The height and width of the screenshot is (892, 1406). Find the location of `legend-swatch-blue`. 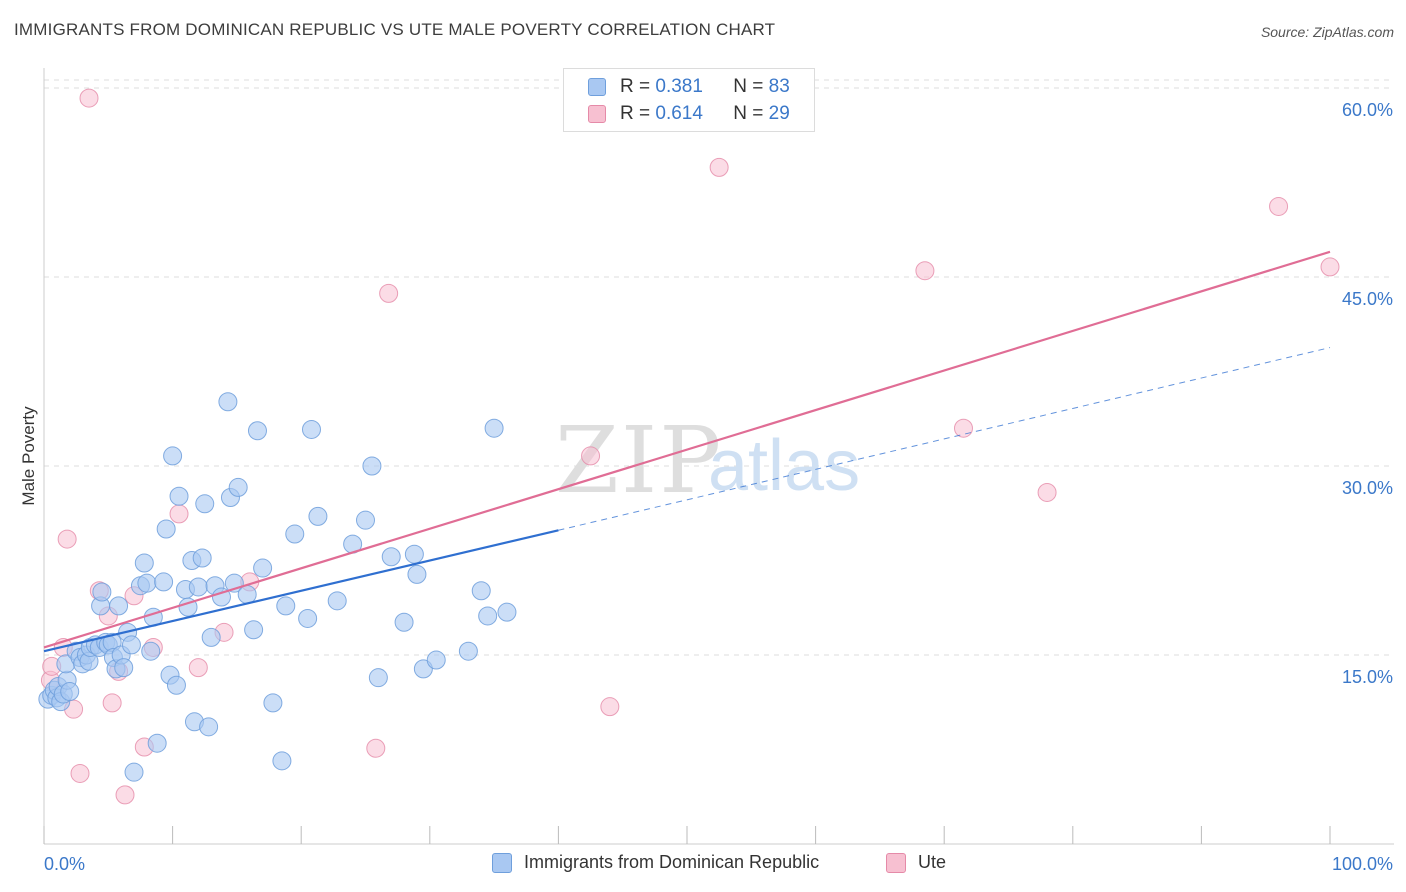

legend-swatch-blue is located at coordinates (597, 87).